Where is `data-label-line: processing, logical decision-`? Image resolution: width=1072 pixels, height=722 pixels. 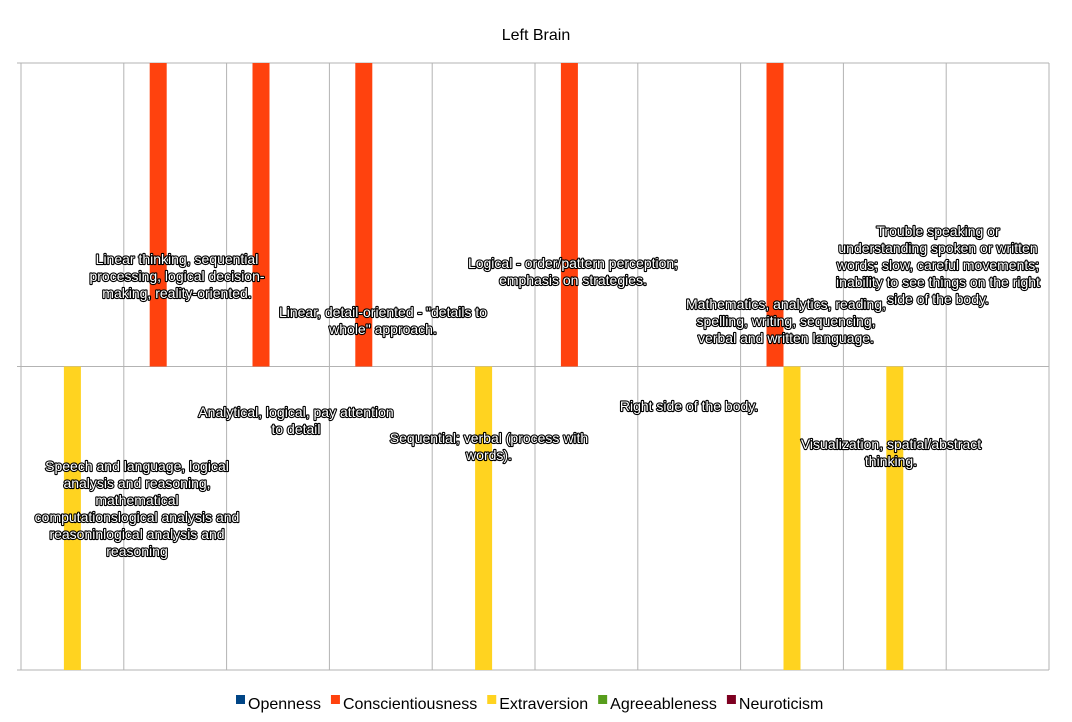 data-label-line: processing, logical decision- is located at coordinates (176, 276).